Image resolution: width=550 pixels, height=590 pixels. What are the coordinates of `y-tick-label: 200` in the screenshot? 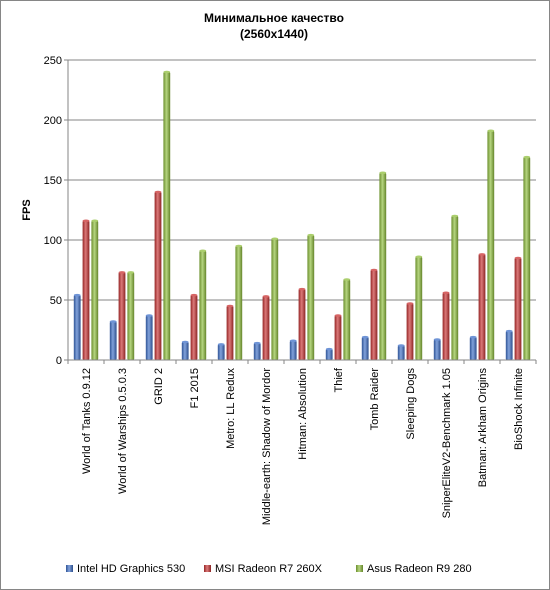 It's located at (53, 121).